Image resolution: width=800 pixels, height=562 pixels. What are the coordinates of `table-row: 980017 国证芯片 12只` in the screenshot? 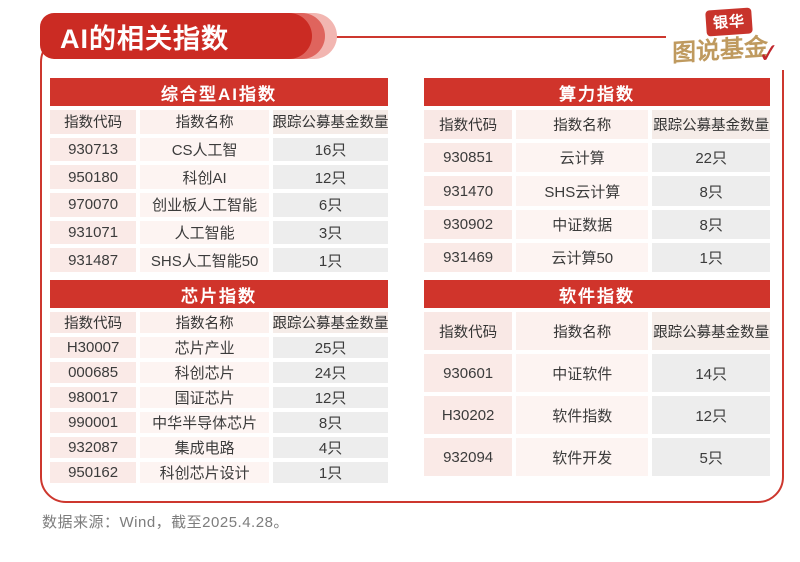 It's located at (219, 397).